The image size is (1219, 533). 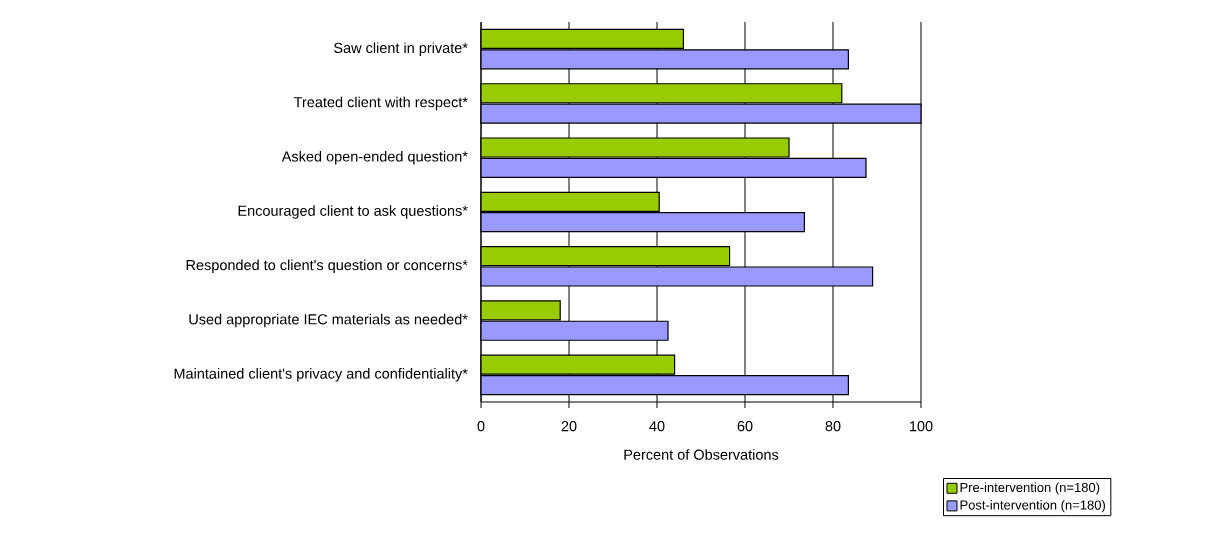 I want to click on y-tick-label: Treated client with respect*, so click(x=380, y=103).